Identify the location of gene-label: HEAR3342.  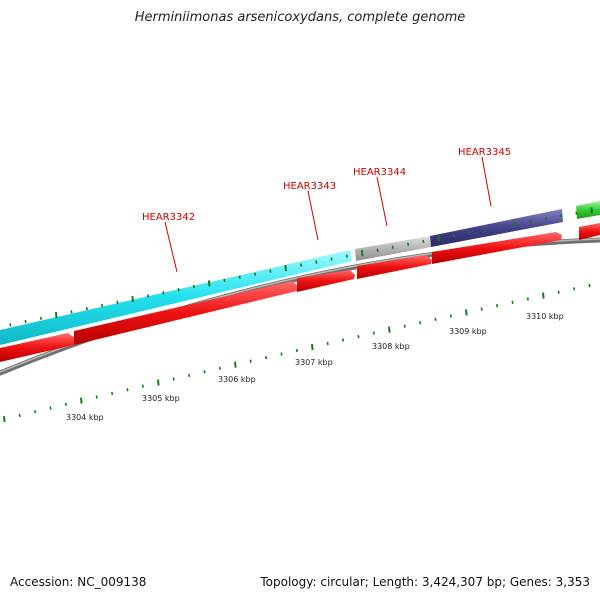
(168, 217).